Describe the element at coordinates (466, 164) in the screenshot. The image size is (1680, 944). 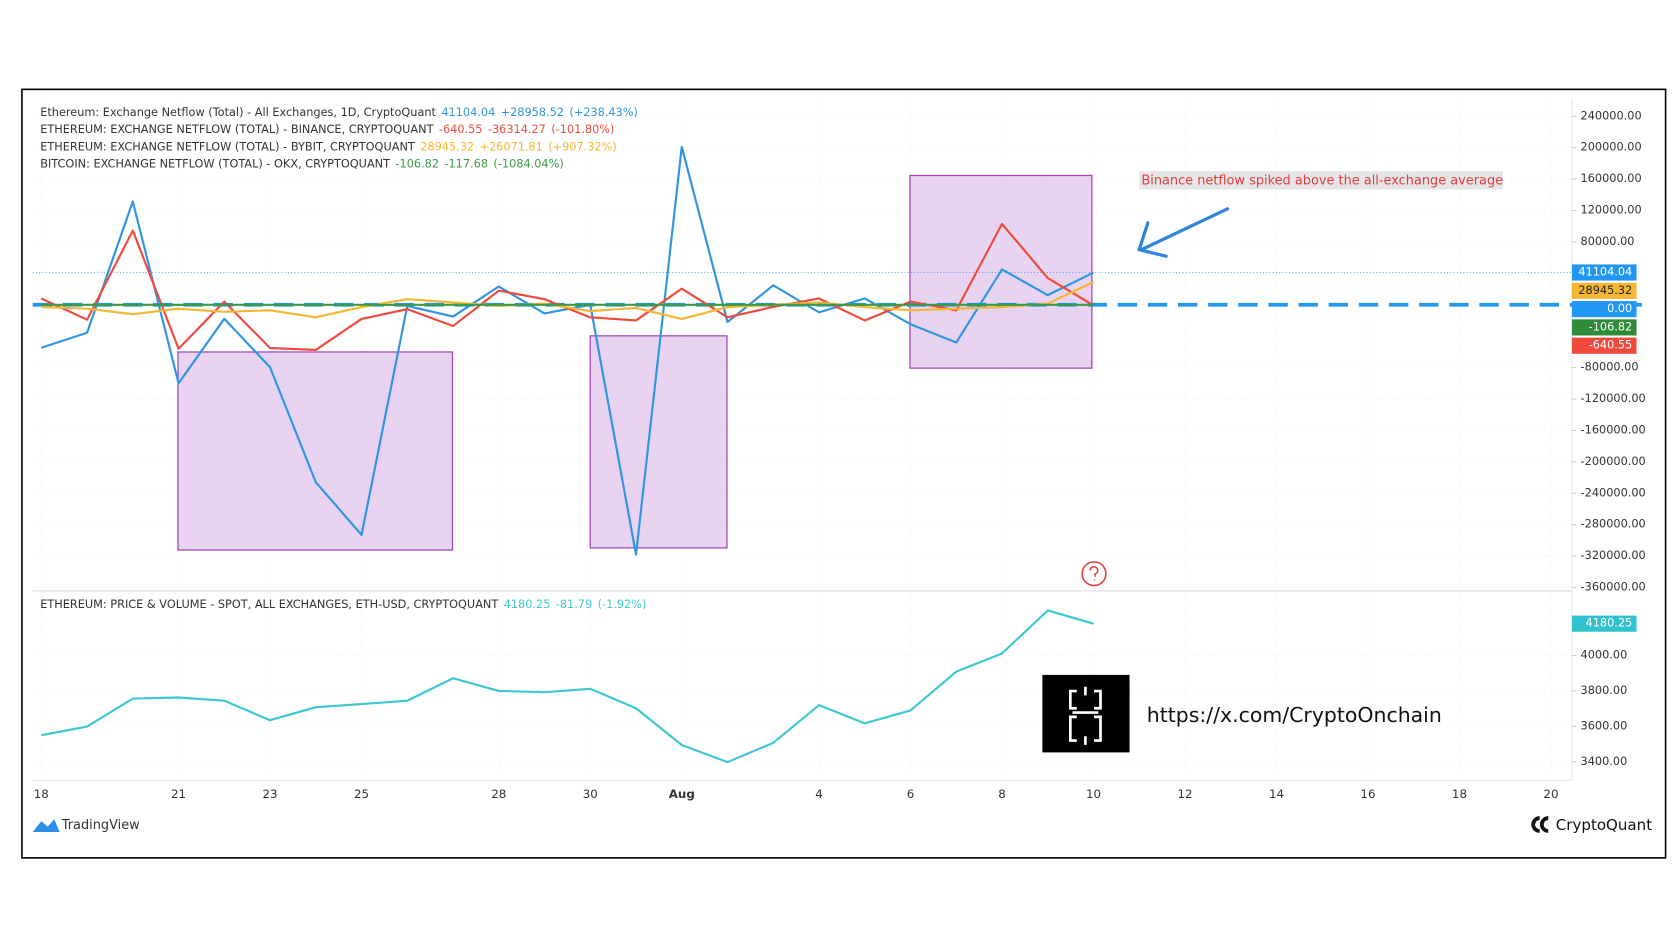
I see `legend-value: -117.68` at that location.